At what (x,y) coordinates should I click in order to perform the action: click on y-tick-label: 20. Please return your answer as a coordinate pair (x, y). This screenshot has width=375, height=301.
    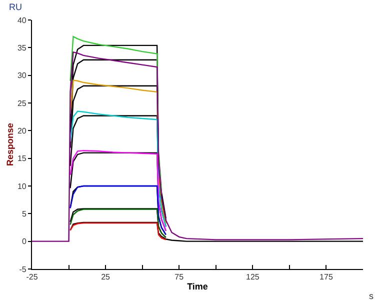
    Looking at the image, I should click on (22, 131).